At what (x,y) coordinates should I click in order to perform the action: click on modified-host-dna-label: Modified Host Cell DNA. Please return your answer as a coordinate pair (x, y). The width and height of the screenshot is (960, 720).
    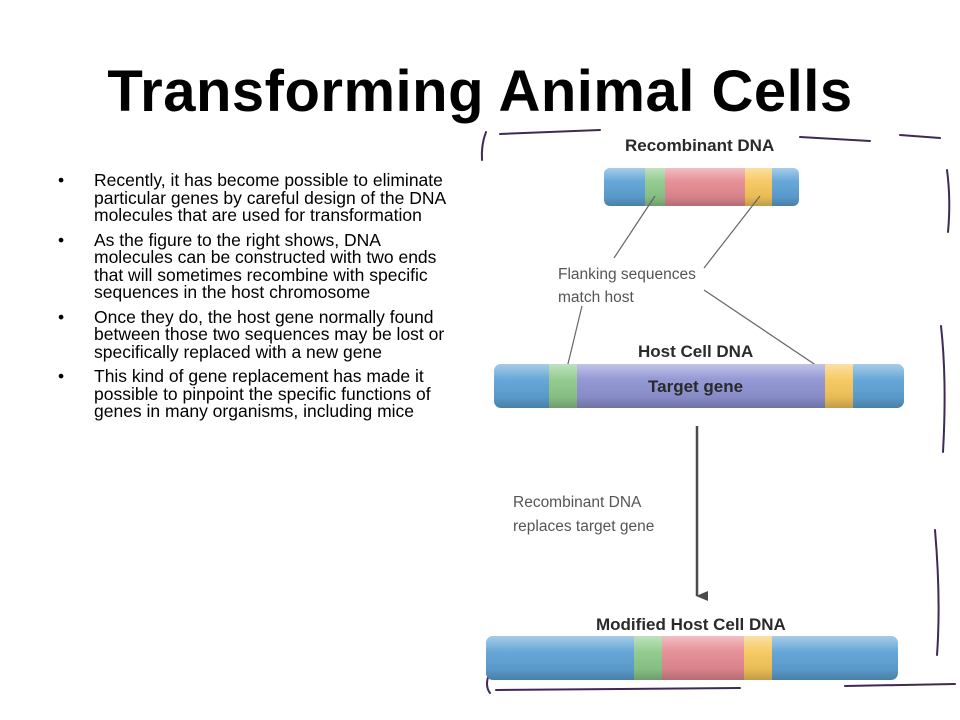
    Looking at the image, I should click on (691, 624).